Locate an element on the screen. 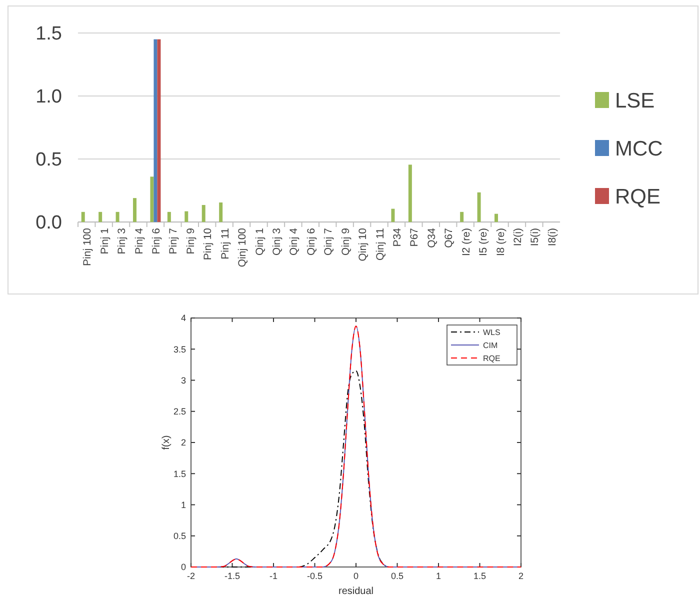 This screenshot has width=699, height=600. x-tick-label: -1 is located at coordinates (273, 576).